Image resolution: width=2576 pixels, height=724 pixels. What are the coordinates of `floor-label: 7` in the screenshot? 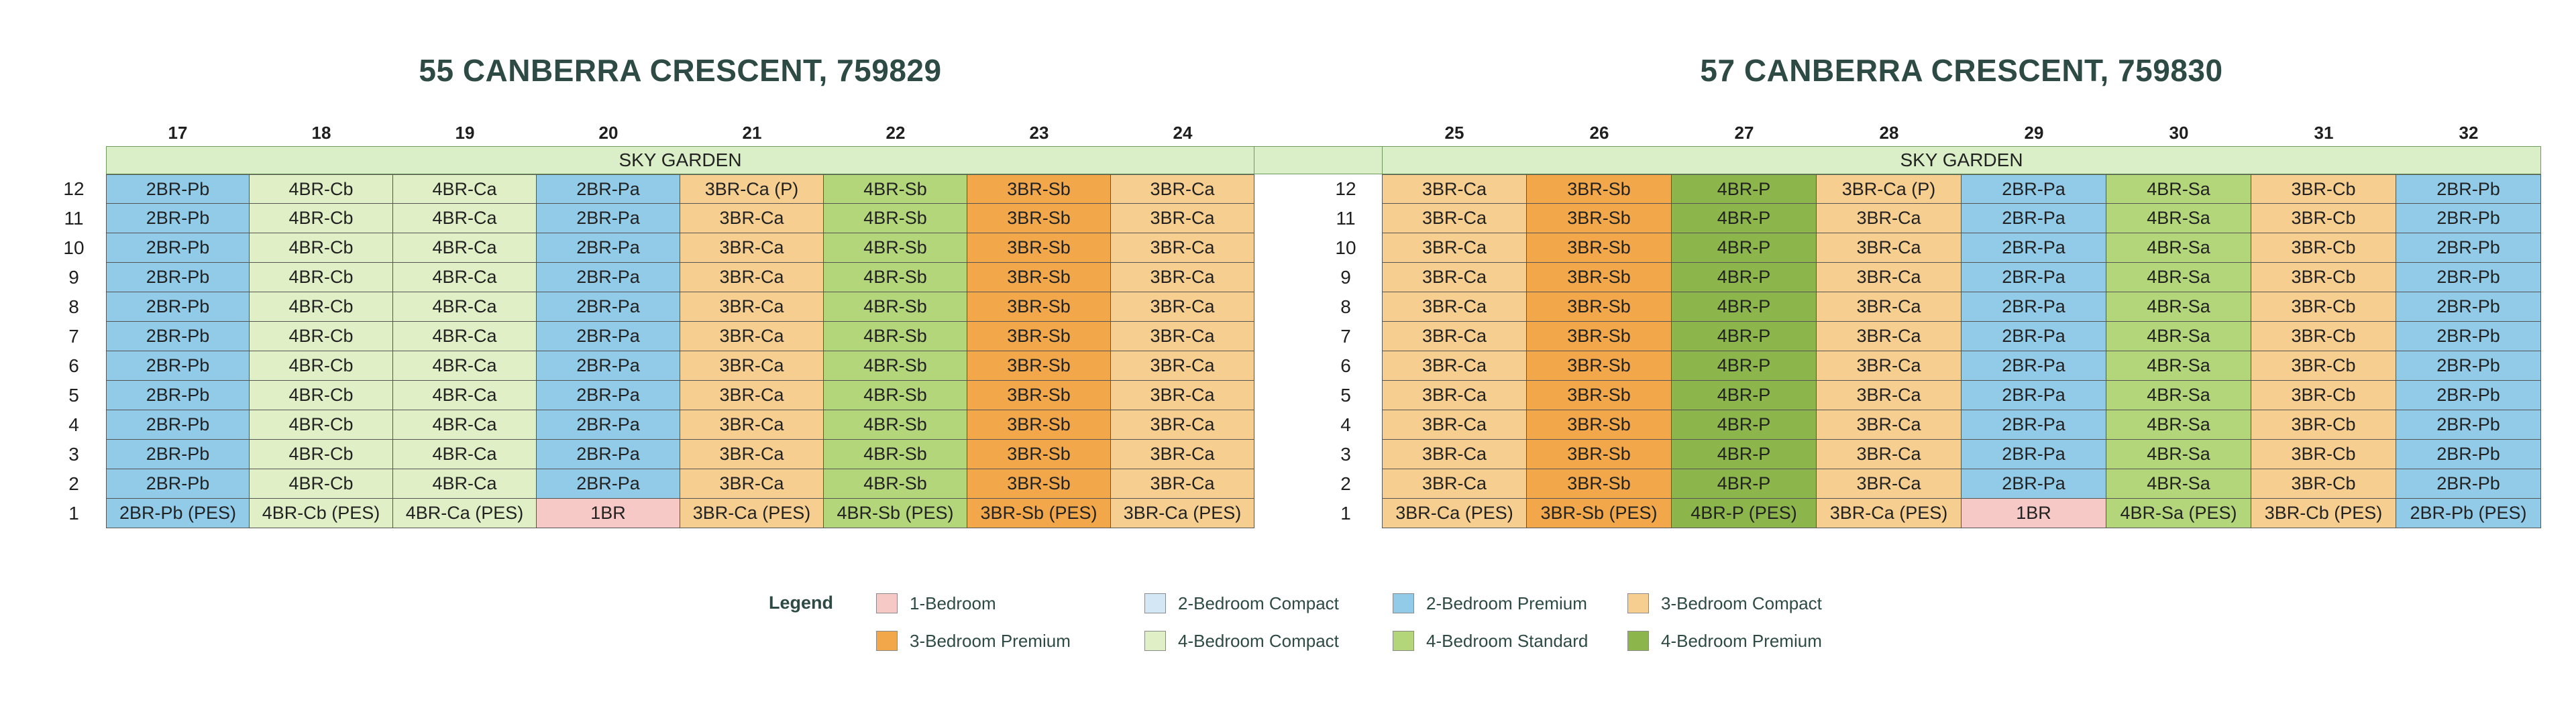 It's located at (1345, 336).